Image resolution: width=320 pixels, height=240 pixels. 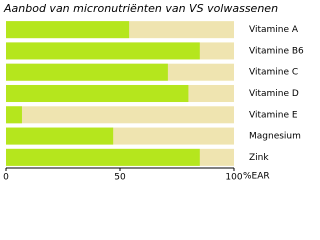 I want to click on category-label: Vitamine D, so click(x=274, y=94).